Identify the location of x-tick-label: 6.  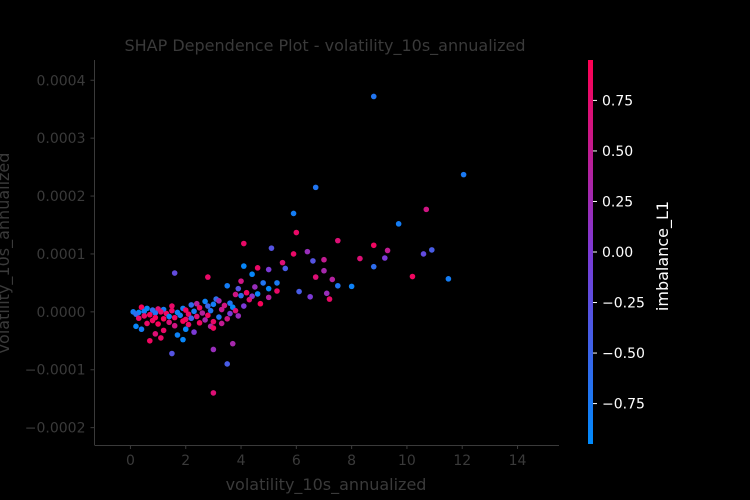
(296, 461).